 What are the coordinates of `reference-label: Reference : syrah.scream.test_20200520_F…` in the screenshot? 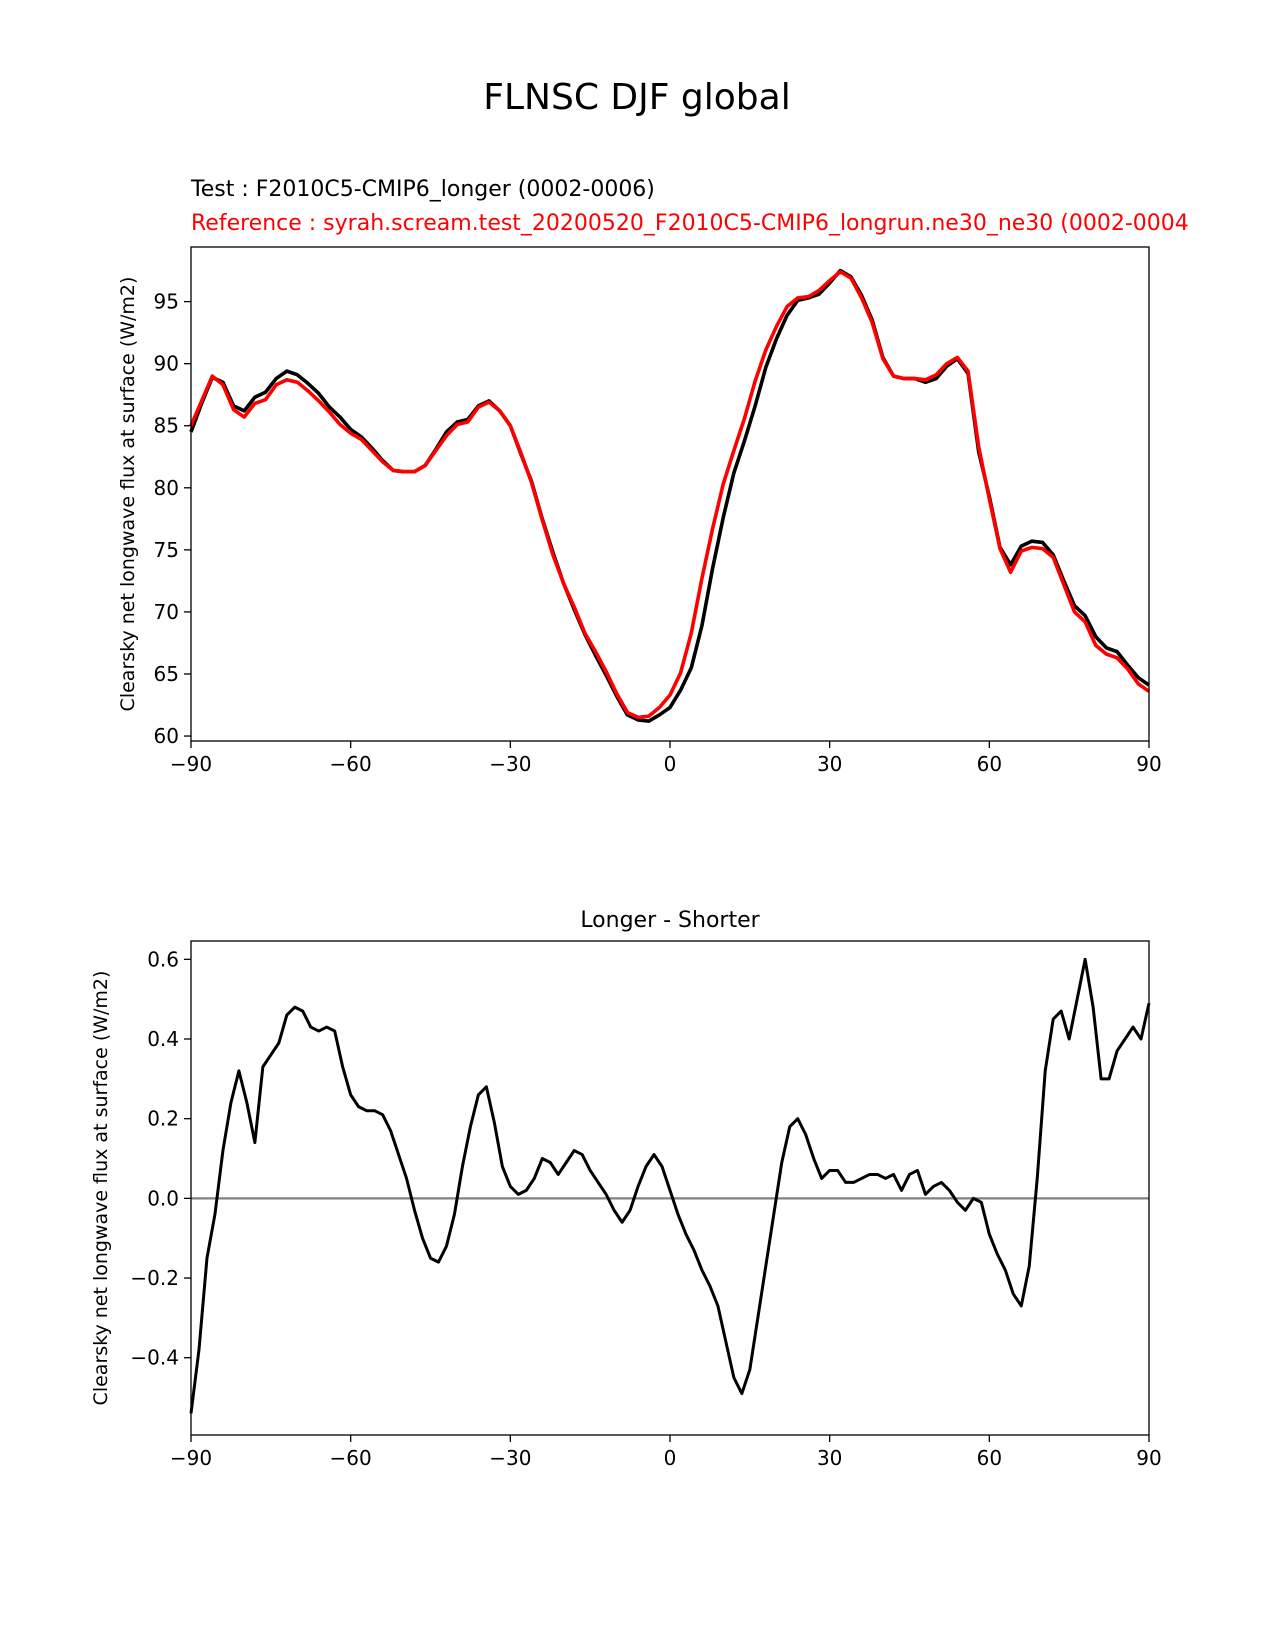 It's located at (690, 223).